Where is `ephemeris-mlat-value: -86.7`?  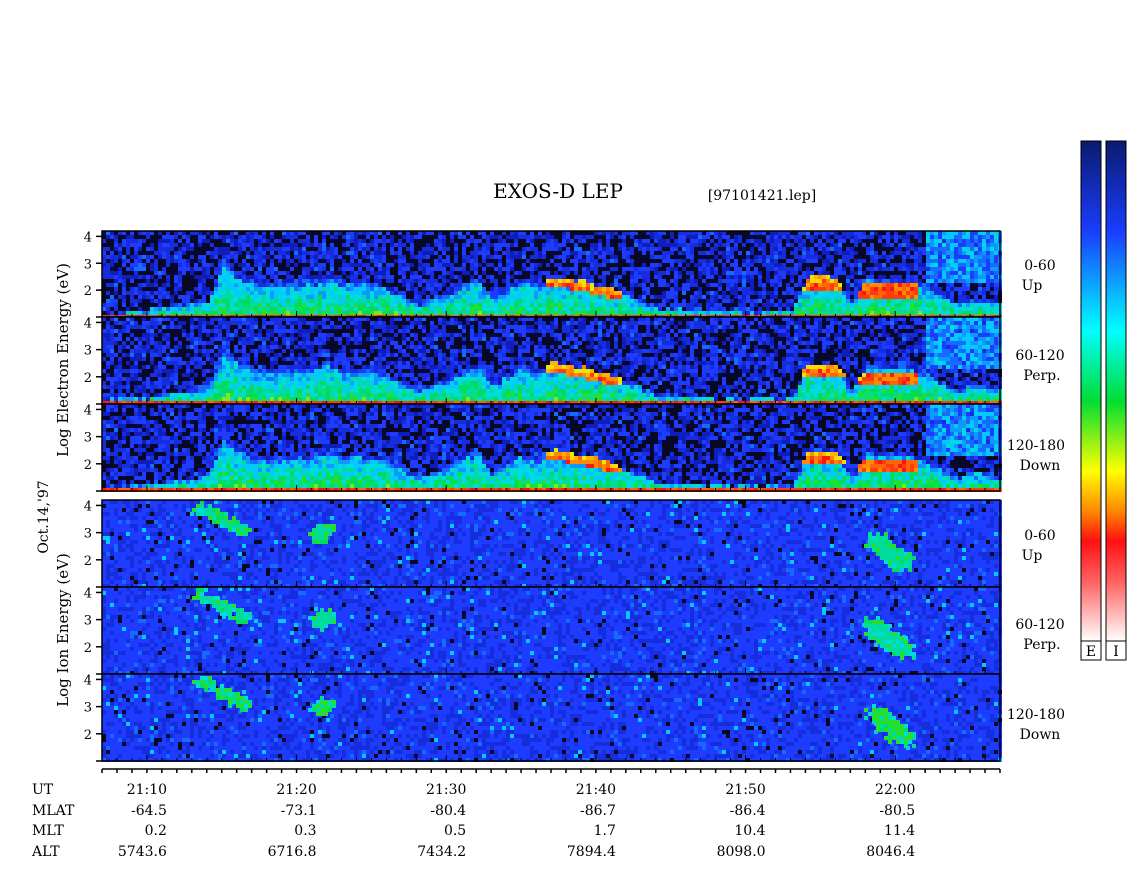 ephemeris-mlat-value: -86.7 is located at coordinates (598, 811).